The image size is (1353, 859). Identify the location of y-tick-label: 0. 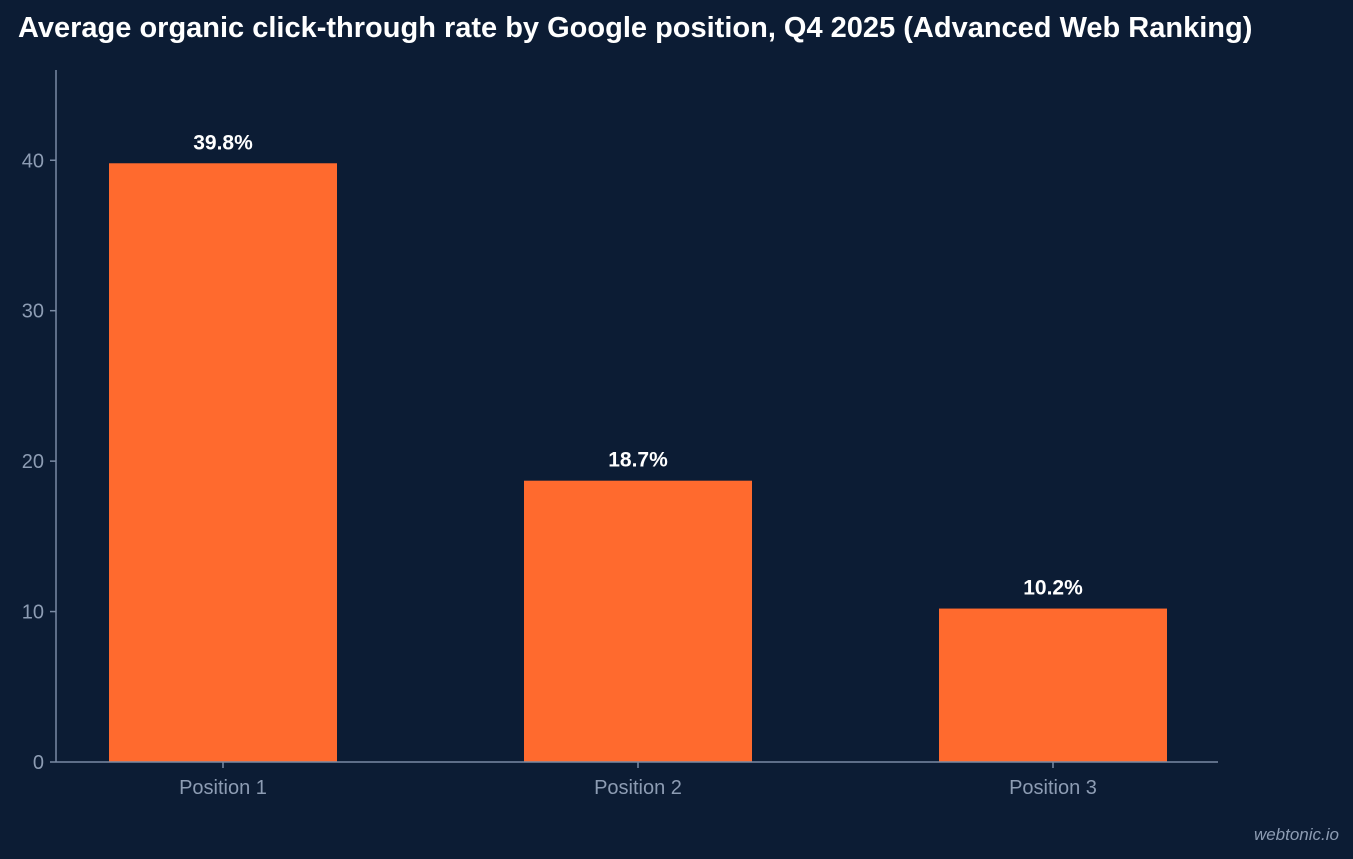
(38, 763).